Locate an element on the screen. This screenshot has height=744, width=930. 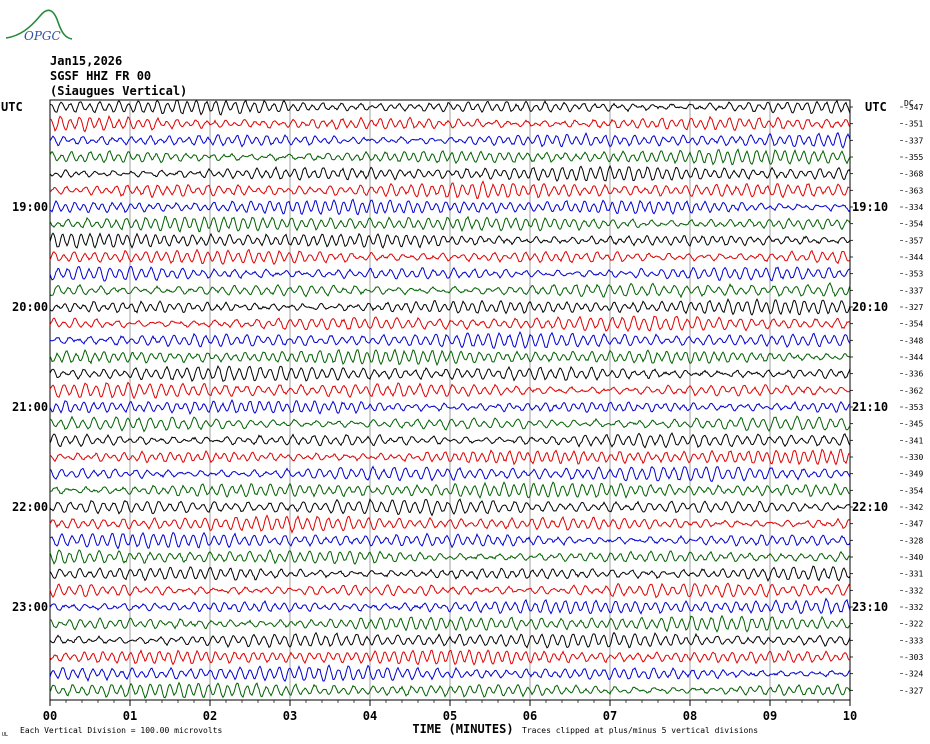
opgc-logo: OPGC is located at coordinates (39, 26).